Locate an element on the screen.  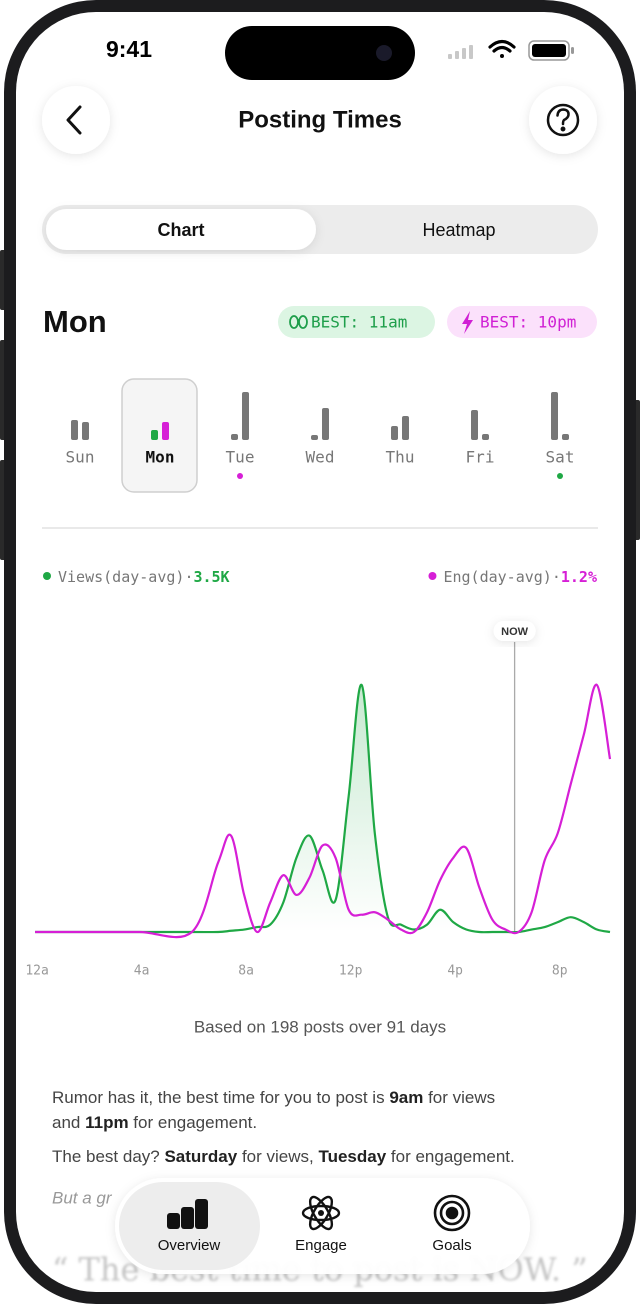
day-label: Tue is located at coordinates (240, 457).